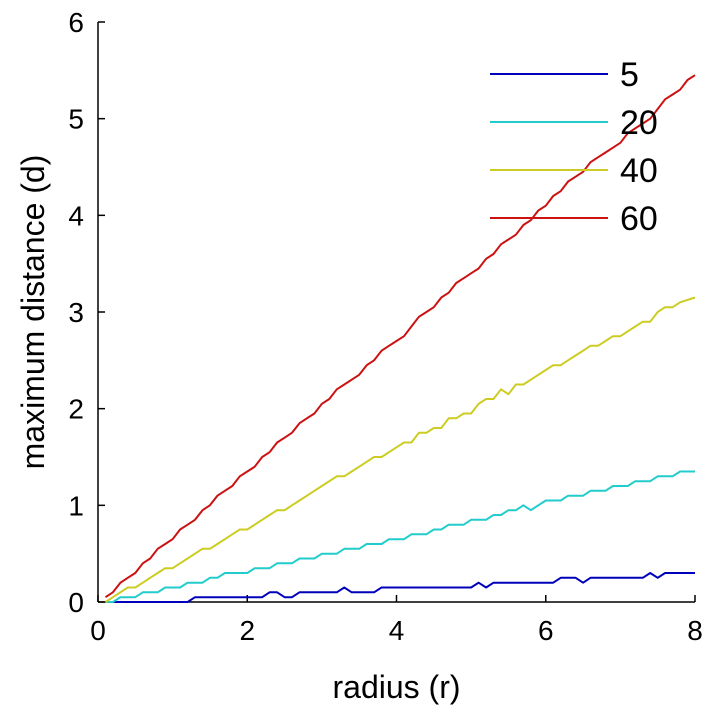 This screenshot has height=706, width=706. Describe the element at coordinates (76, 22) in the screenshot. I see `y-tick-label: 6` at that location.